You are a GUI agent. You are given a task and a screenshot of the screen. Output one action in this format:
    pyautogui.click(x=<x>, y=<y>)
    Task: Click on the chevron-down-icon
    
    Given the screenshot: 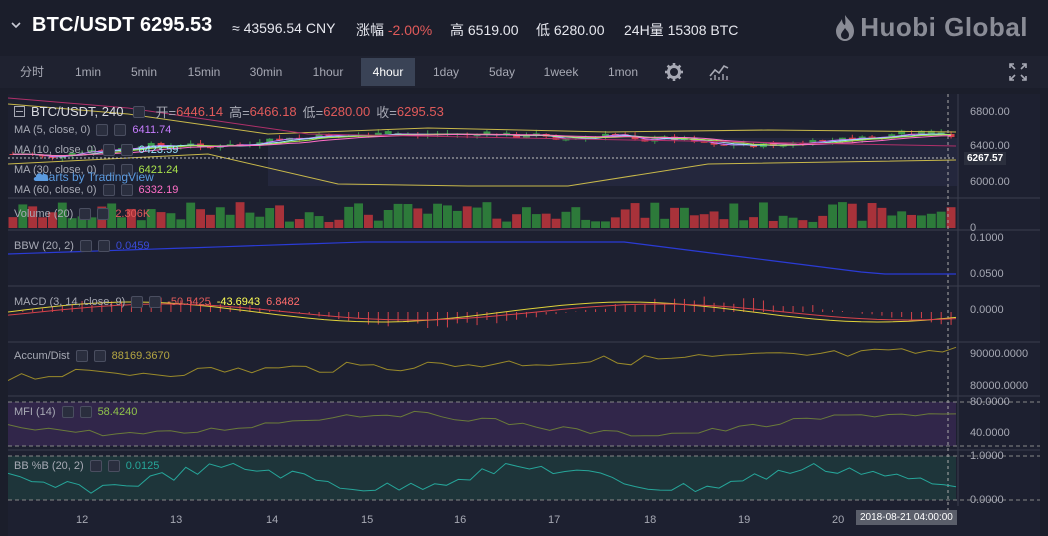 What is the action you would take?
    pyautogui.click(x=18, y=27)
    